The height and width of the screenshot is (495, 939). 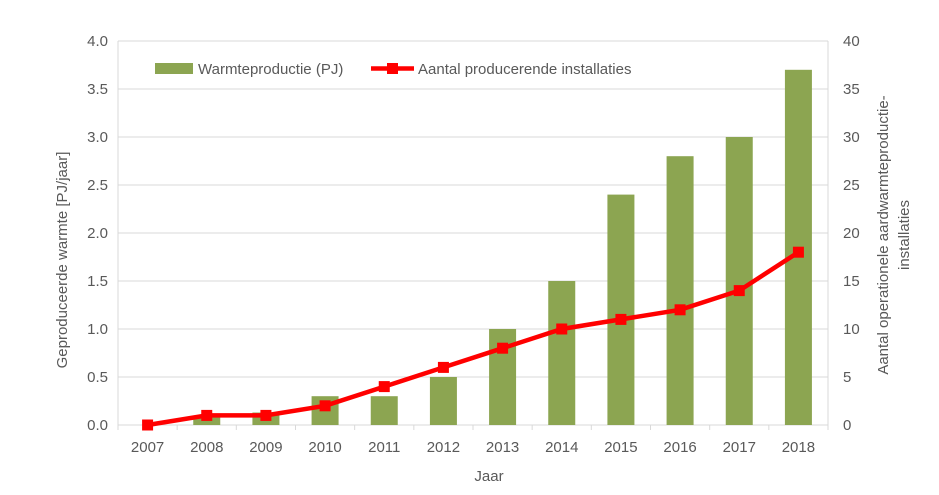 I want to click on x-axis-tick-label: 2012, so click(x=443, y=447).